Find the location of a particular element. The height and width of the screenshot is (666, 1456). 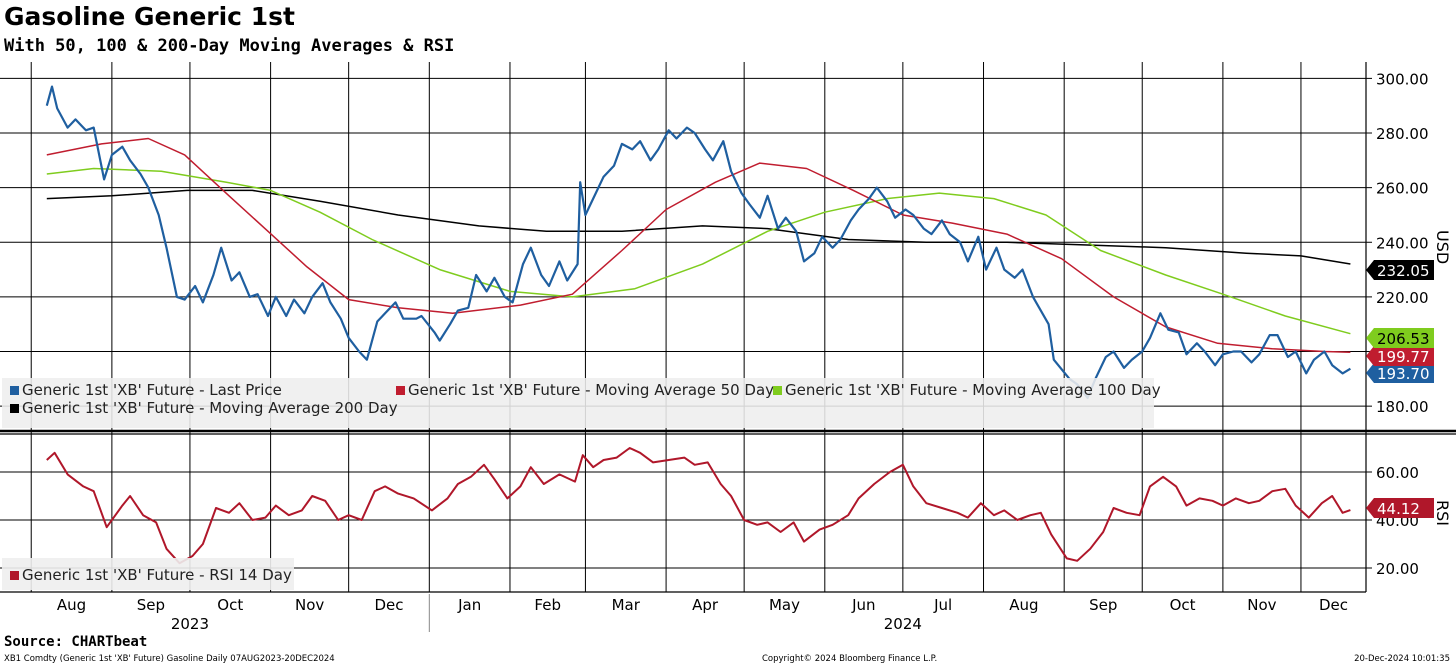

badge-value: 206.53 is located at coordinates (1403, 339).